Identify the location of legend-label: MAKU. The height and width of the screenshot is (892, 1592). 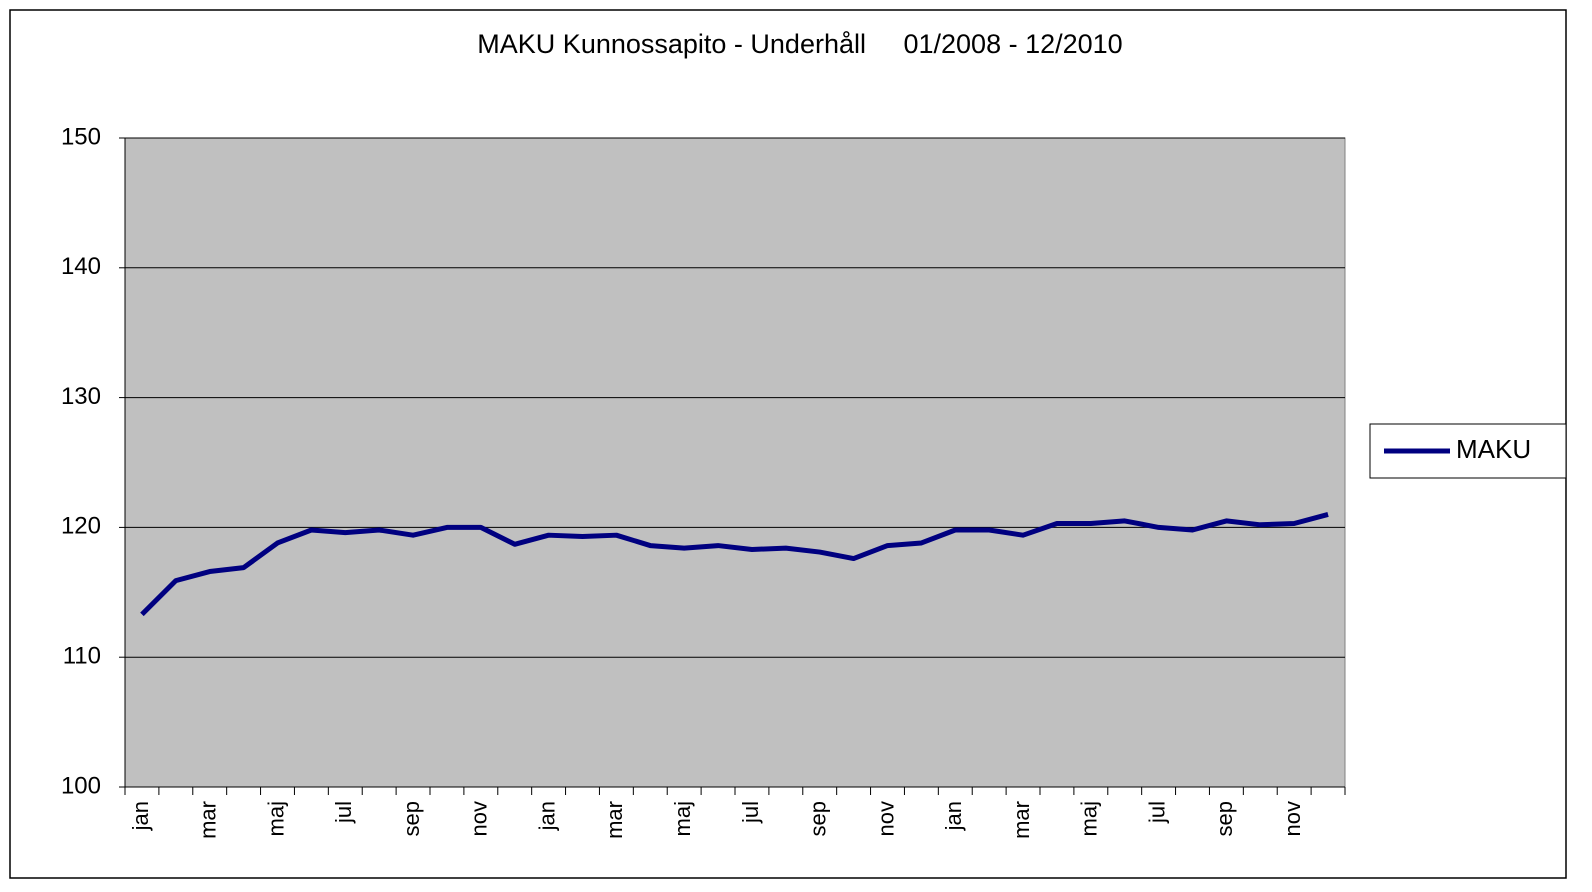
(1493, 449).